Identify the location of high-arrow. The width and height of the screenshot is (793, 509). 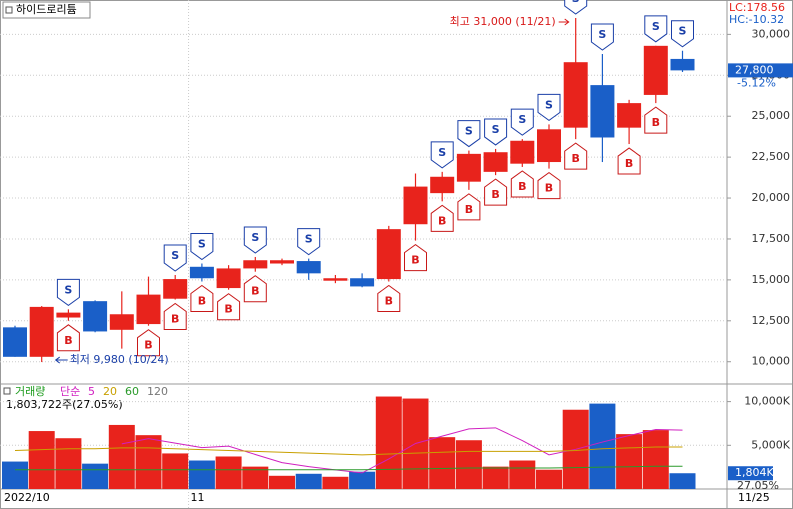
(564, 22).